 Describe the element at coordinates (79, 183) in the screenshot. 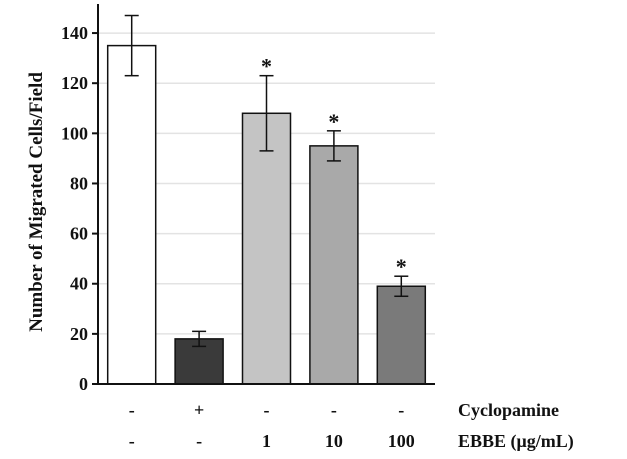

I see `y-tick-label: 80` at that location.